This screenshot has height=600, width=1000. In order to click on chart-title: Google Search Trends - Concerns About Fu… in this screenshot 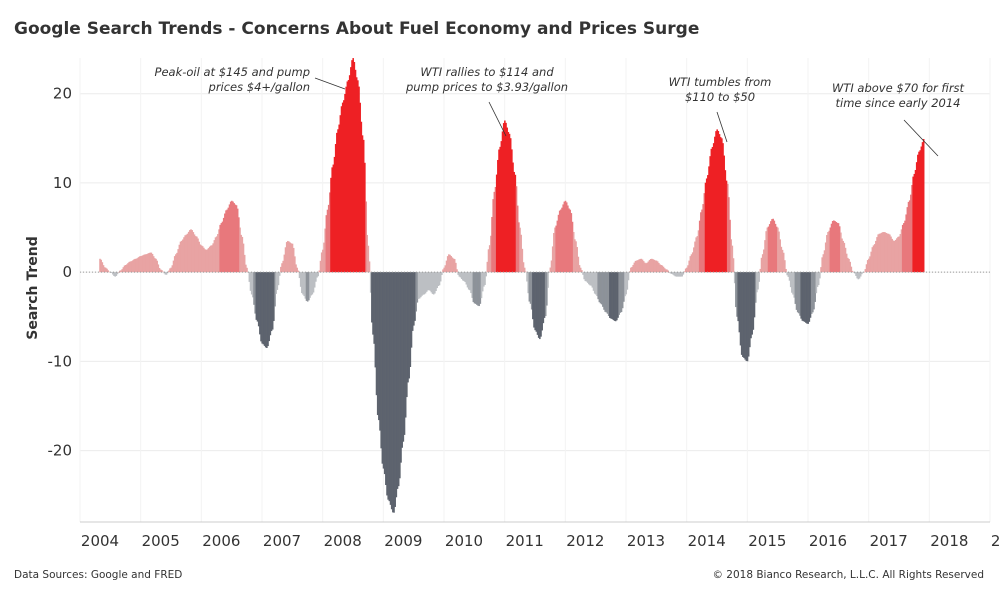, I will do `click(357, 29)`.